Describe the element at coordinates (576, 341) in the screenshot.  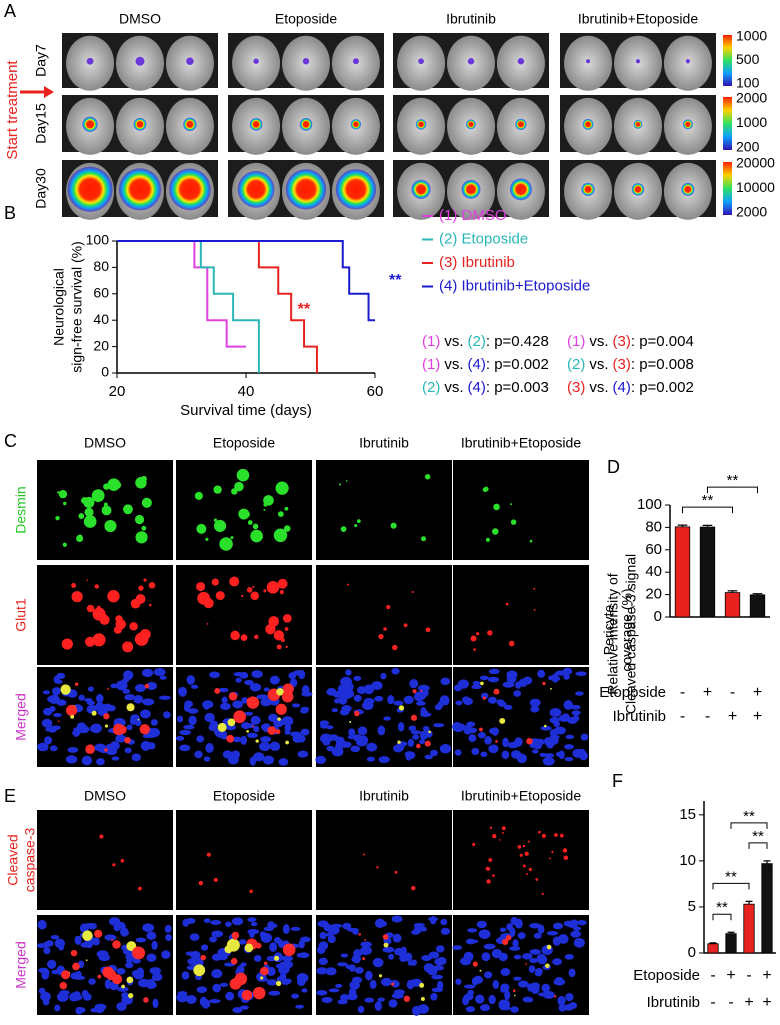
I see `comparison-part: (1)` at that location.